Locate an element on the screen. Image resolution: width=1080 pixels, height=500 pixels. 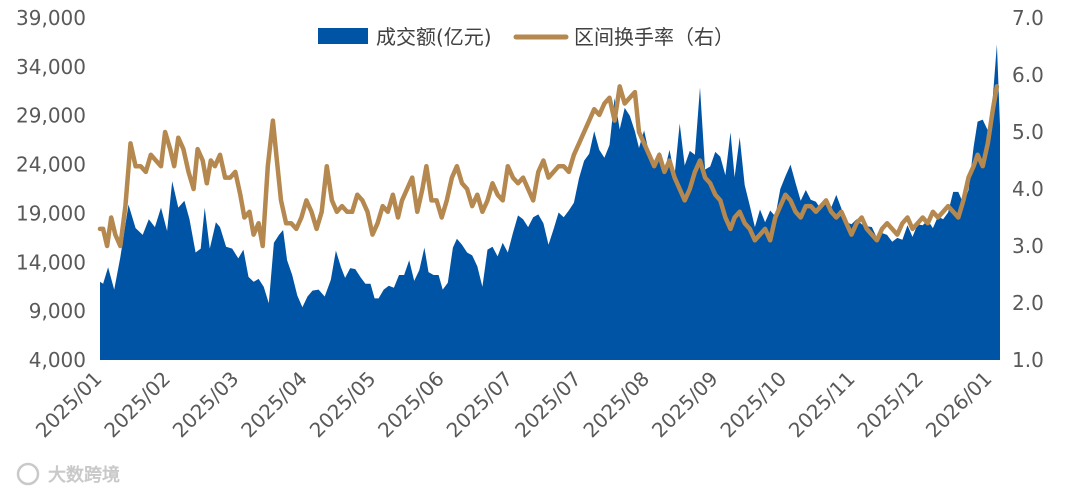
y-left-tick-label: 39,000 is located at coordinates (51, 18).